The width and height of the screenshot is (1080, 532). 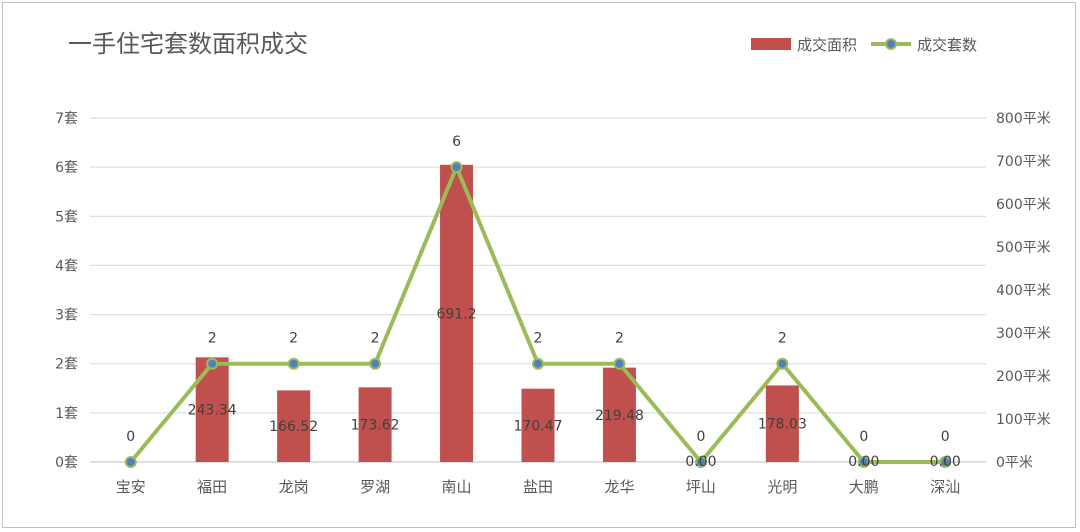 What do you see at coordinates (131, 487) in the screenshot?
I see `x-tick-label: 宝安` at bounding box center [131, 487].